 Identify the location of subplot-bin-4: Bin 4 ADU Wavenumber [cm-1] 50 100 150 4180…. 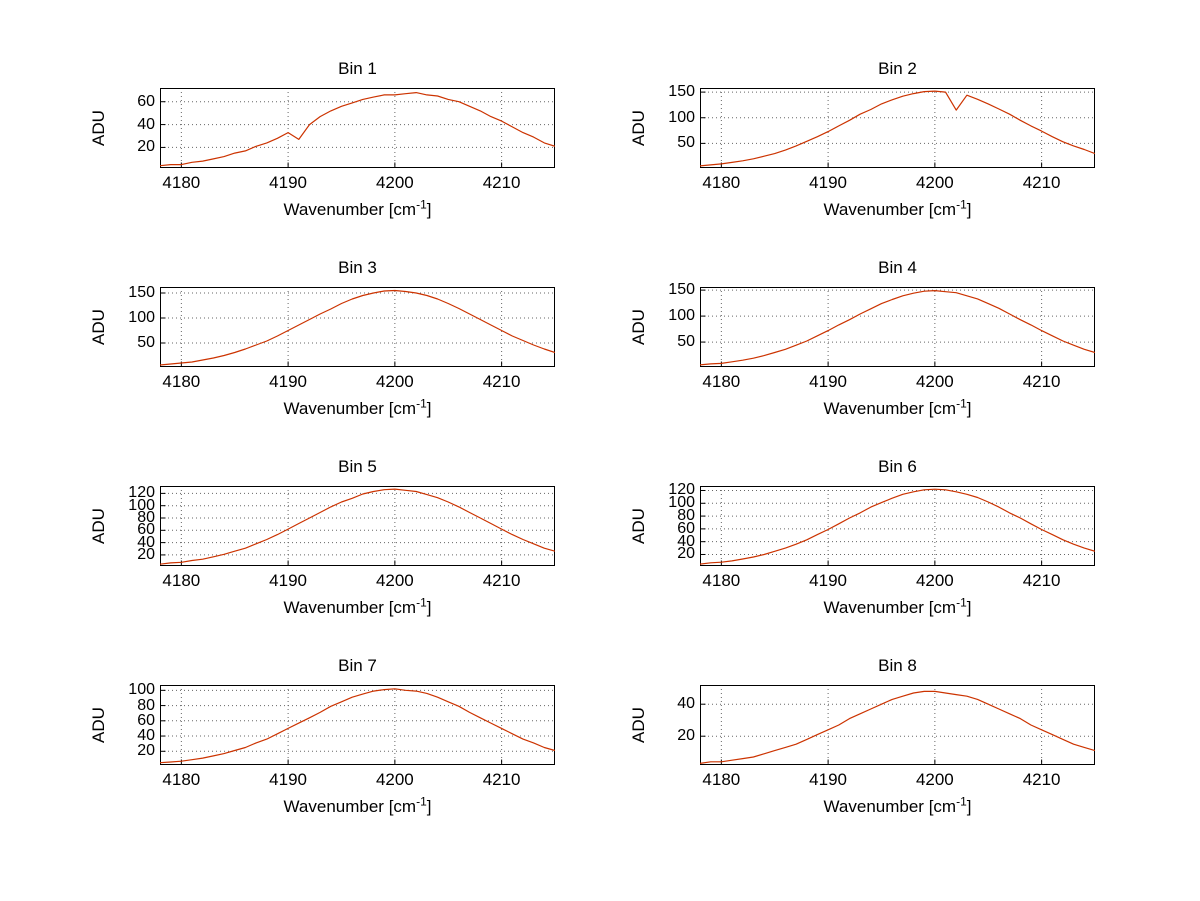
(875, 356).